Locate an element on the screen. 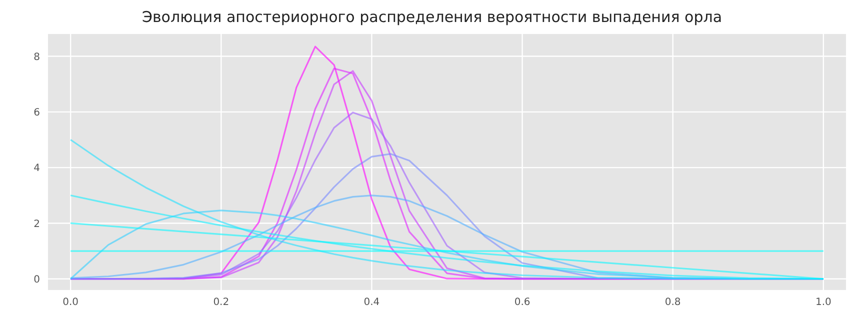 The image size is (864, 320). chart-title: Эволюция апостериорного распределения вероятности выпадения орла is located at coordinates (432, 18).